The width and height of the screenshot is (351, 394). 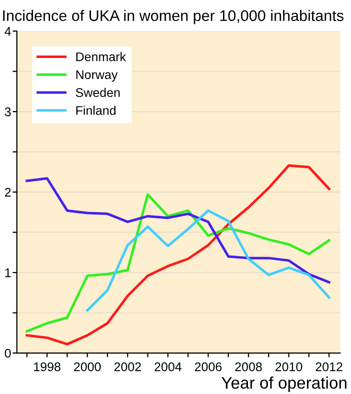 I want to click on x-tick-label: 2008, so click(x=248, y=367).